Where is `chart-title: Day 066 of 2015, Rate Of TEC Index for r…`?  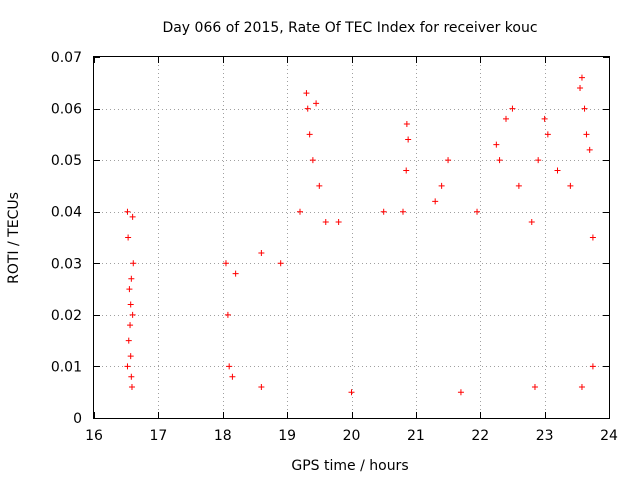 chart-title: Day 066 of 2015, Rate Of TEC Index for r… is located at coordinates (349, 28).